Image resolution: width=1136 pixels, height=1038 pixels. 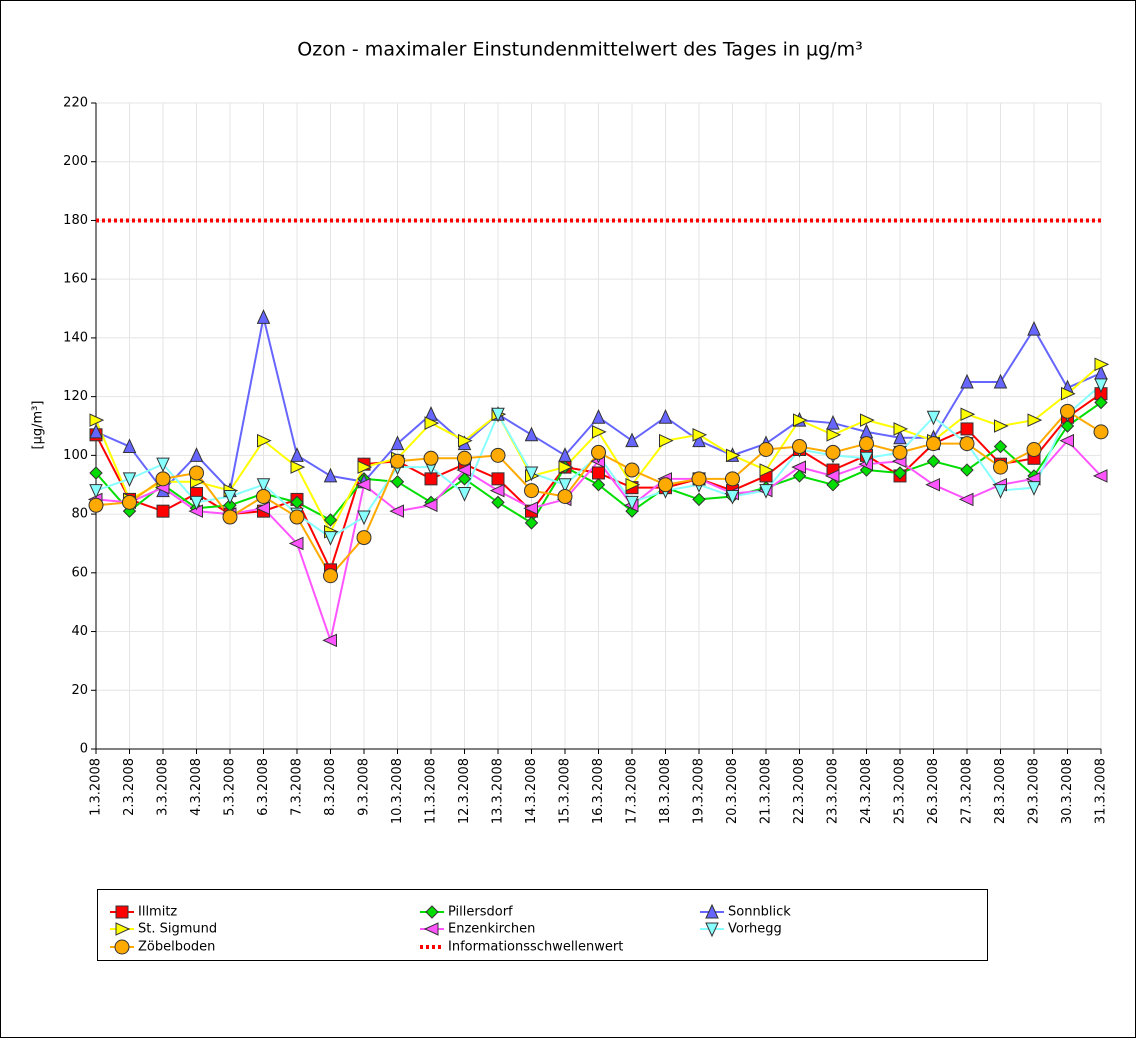 I want to click on x-tick-label: 20.3.2008, so click(x=732, y=791).